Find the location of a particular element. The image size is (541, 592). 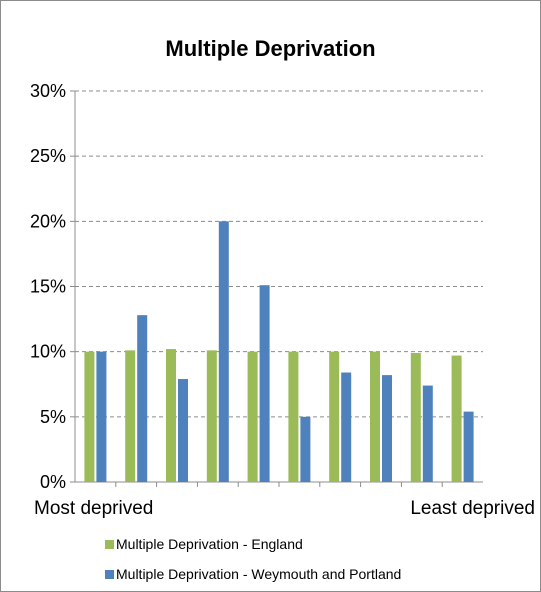

x-label-most-deprived: Most deprived is located at coordinates (93, 508).